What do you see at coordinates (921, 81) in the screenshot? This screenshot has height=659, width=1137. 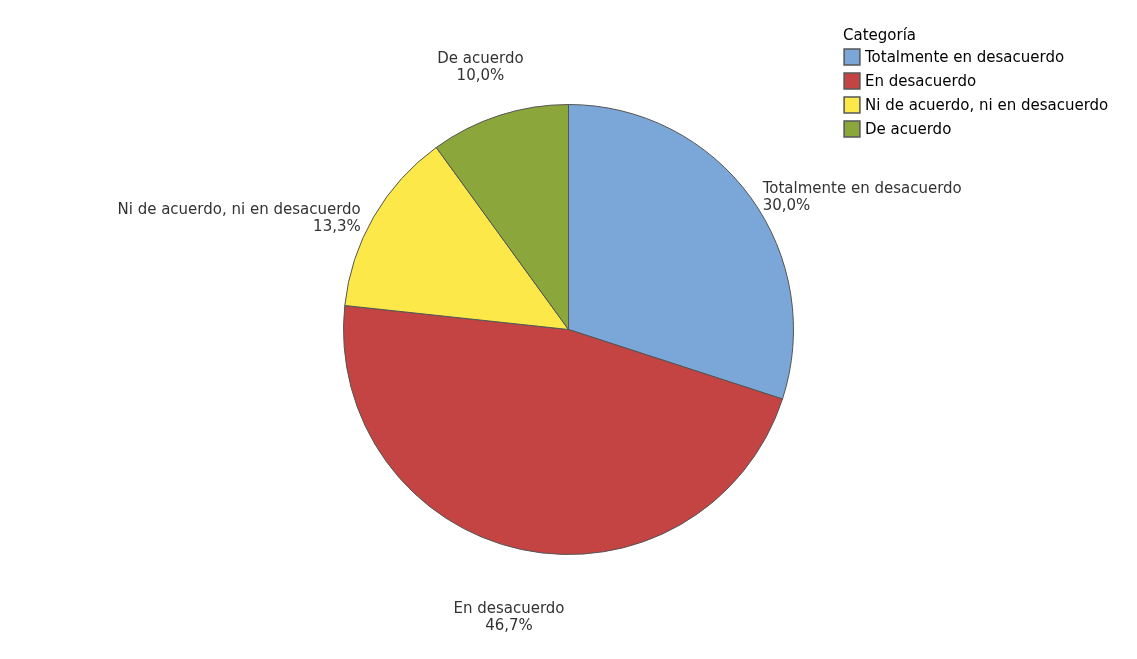 I see `legend-label: En desacuerdo` at bounding box center [921, 81].